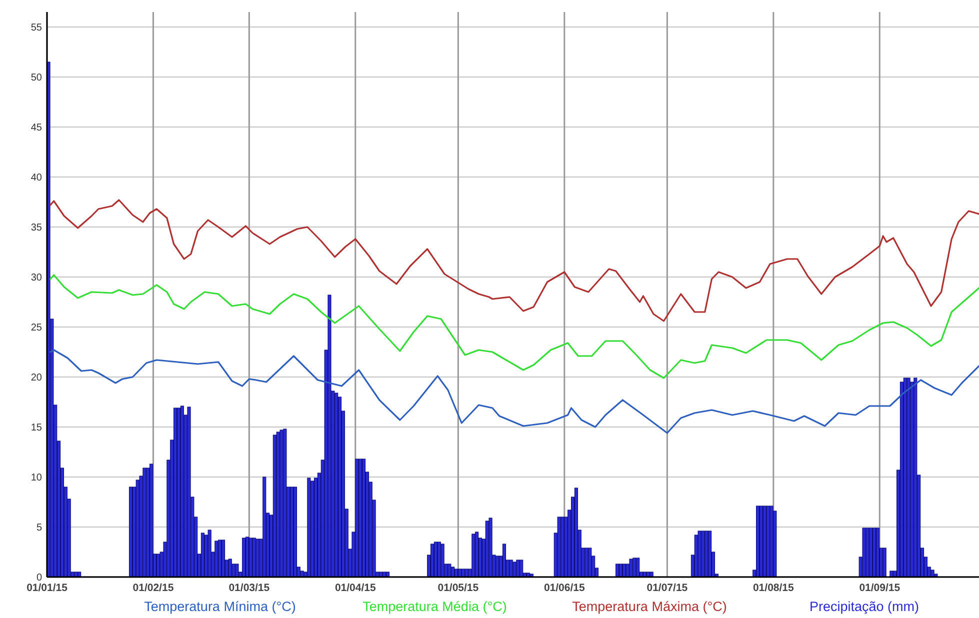 This screenshot has width=979, height=618. I want to click on y-tick-label: 55, so click(36, 28).